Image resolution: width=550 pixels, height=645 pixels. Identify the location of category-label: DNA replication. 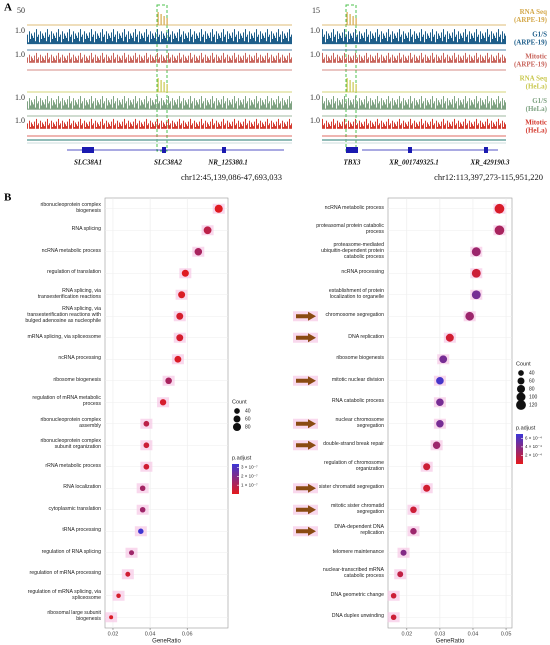
(366, 336).